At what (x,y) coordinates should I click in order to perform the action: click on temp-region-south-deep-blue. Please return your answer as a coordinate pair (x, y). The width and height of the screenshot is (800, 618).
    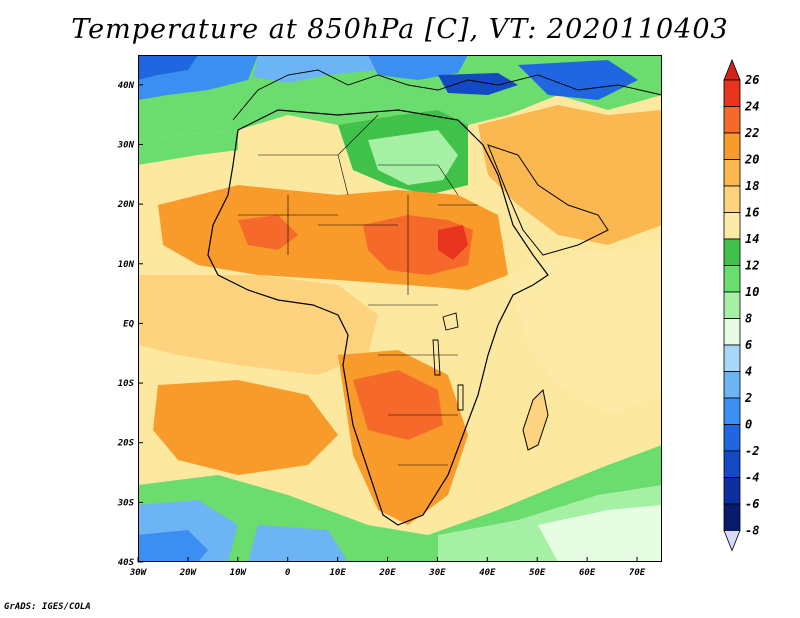
    Looking at the image, I should click on (173, 546).